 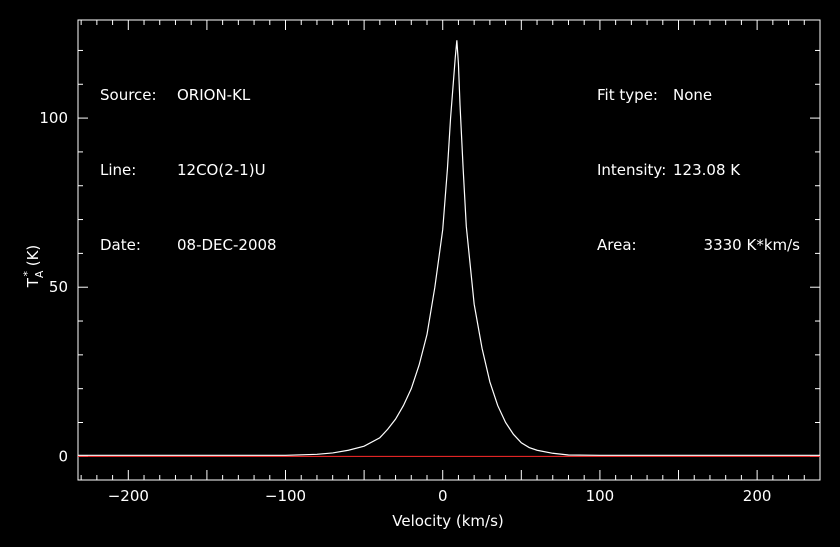 What do you see at coordinates (63, 456) in the screenshot?
I see `y-tick-label: 0` at bounding box center [63, 456].